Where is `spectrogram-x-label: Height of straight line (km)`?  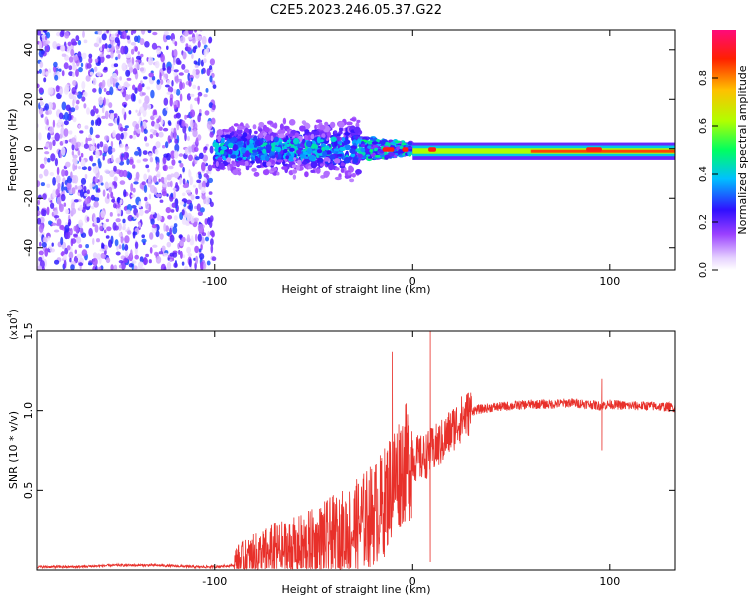 spectrogram-x-label: Height of straight line (km) is located at coordinates (355, 289).